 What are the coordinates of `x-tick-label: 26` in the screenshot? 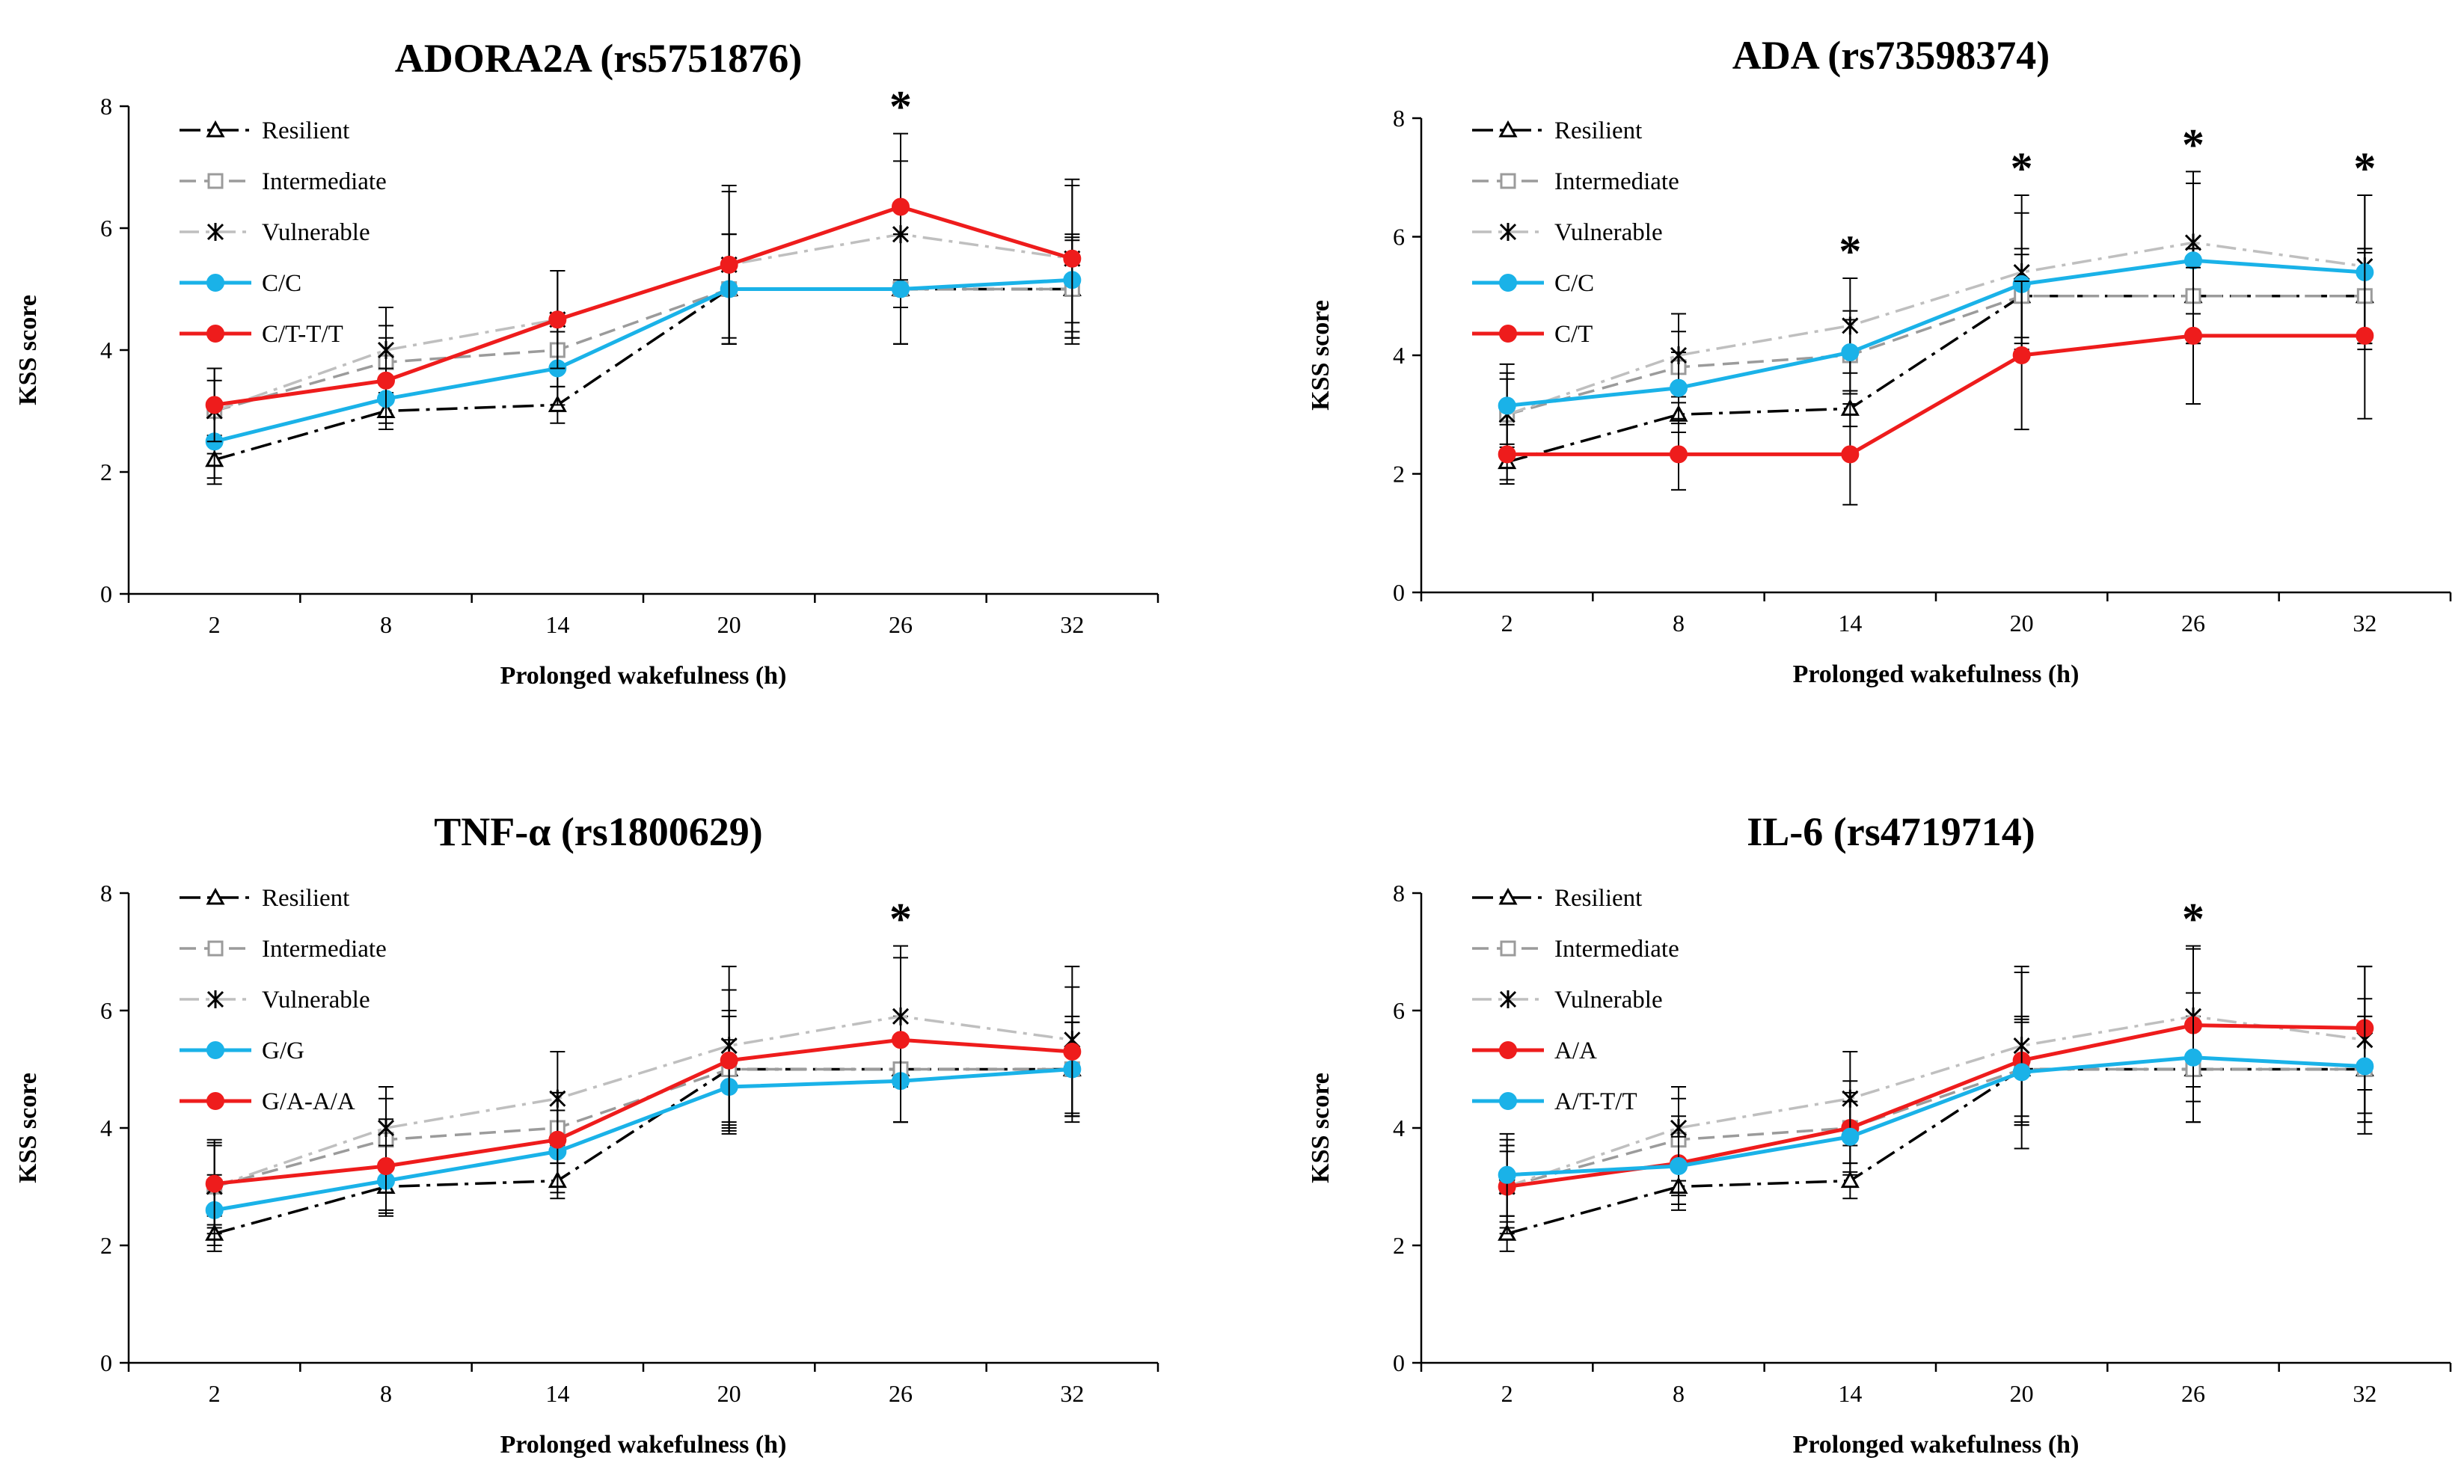 It's located at (901, 1393).